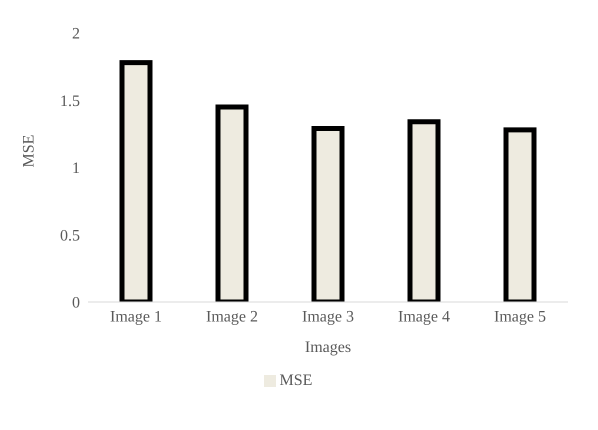 The image size is (598, 430). I want to click on y-tick-label: 1.5, so click(70, 101).